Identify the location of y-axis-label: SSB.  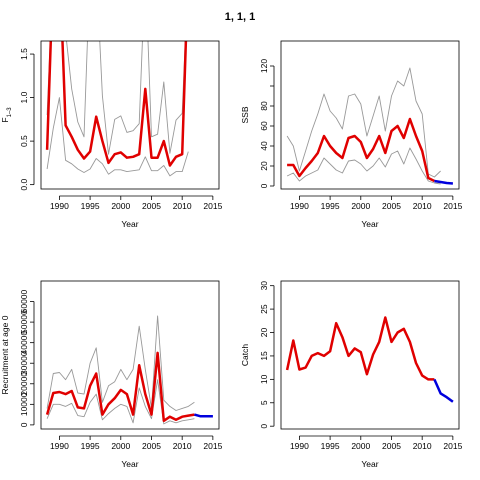
(245, 114).